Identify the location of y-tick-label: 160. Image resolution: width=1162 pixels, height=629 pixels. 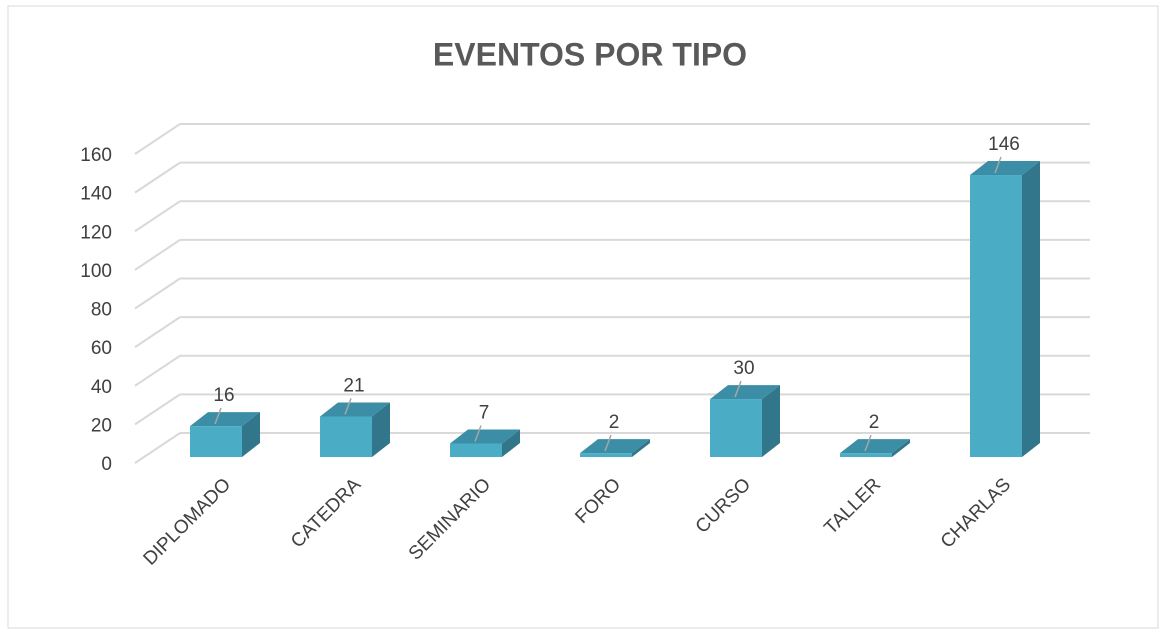
(96, 155).